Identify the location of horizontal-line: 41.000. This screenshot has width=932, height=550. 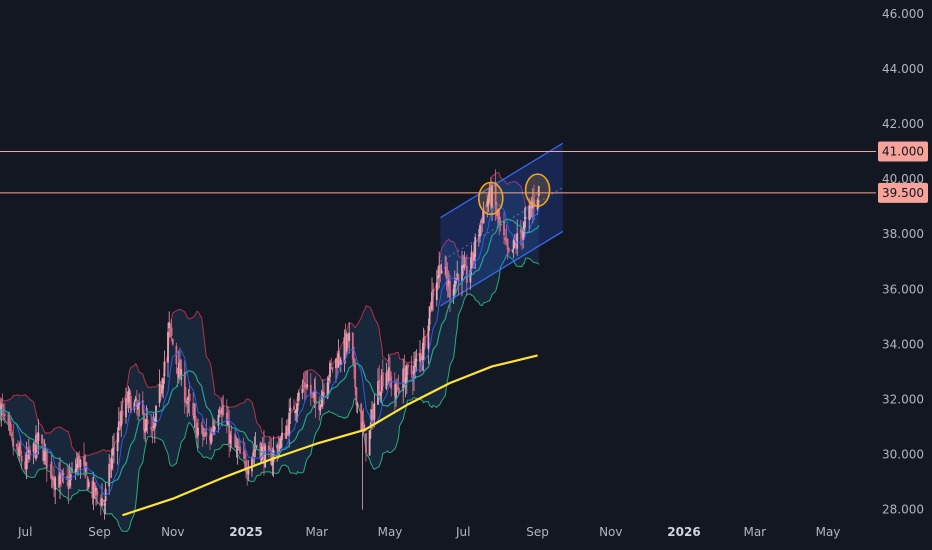
(464, 151).